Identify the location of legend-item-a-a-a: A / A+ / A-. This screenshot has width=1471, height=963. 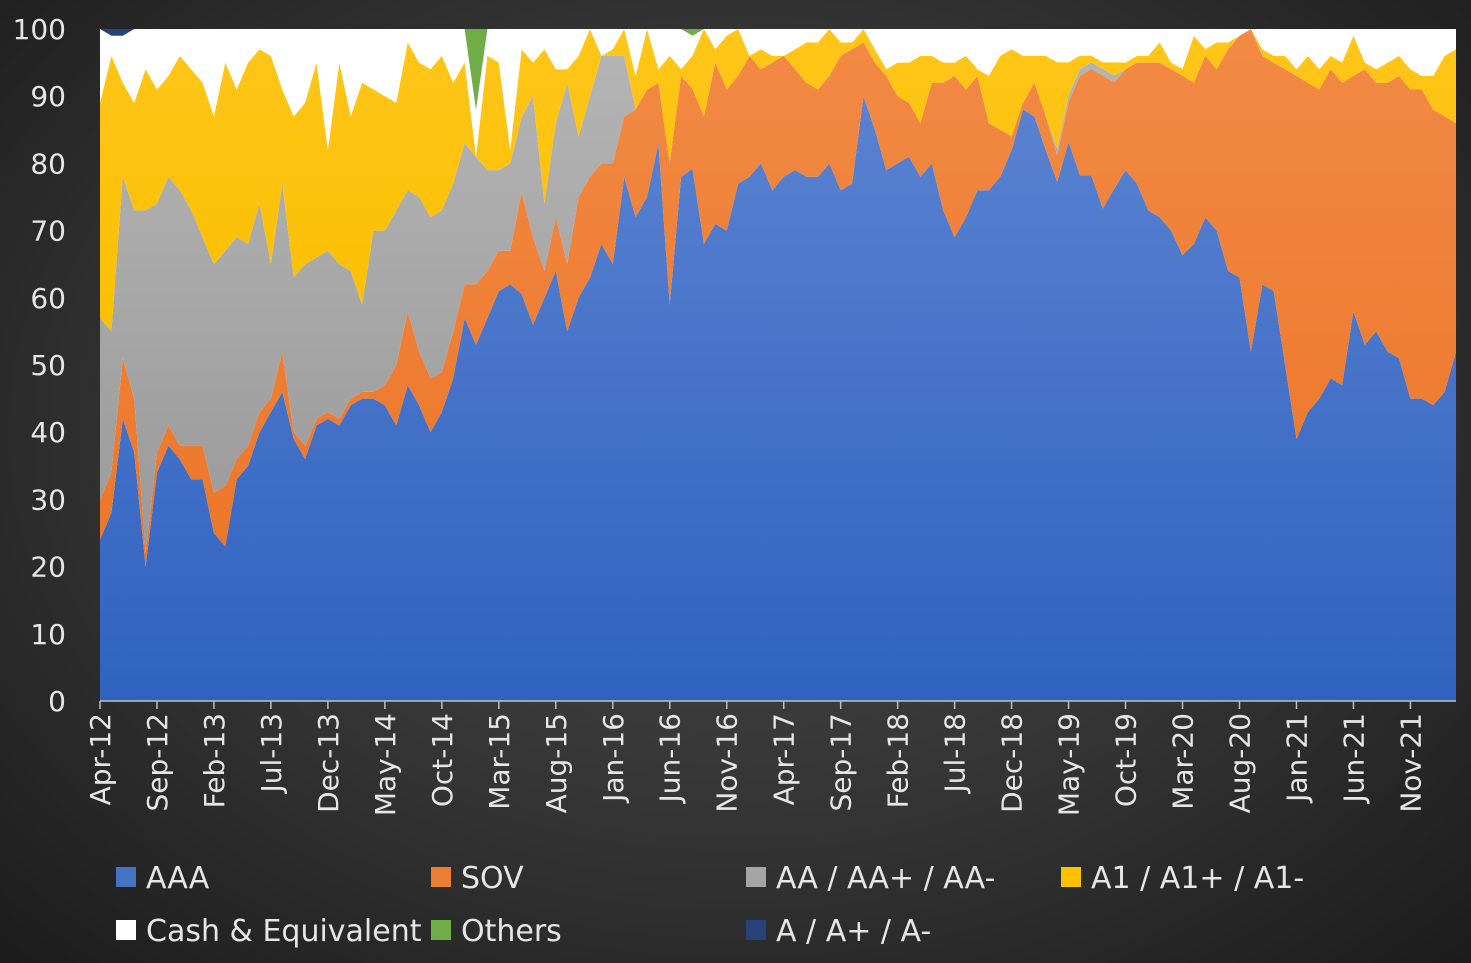
(838, 931).